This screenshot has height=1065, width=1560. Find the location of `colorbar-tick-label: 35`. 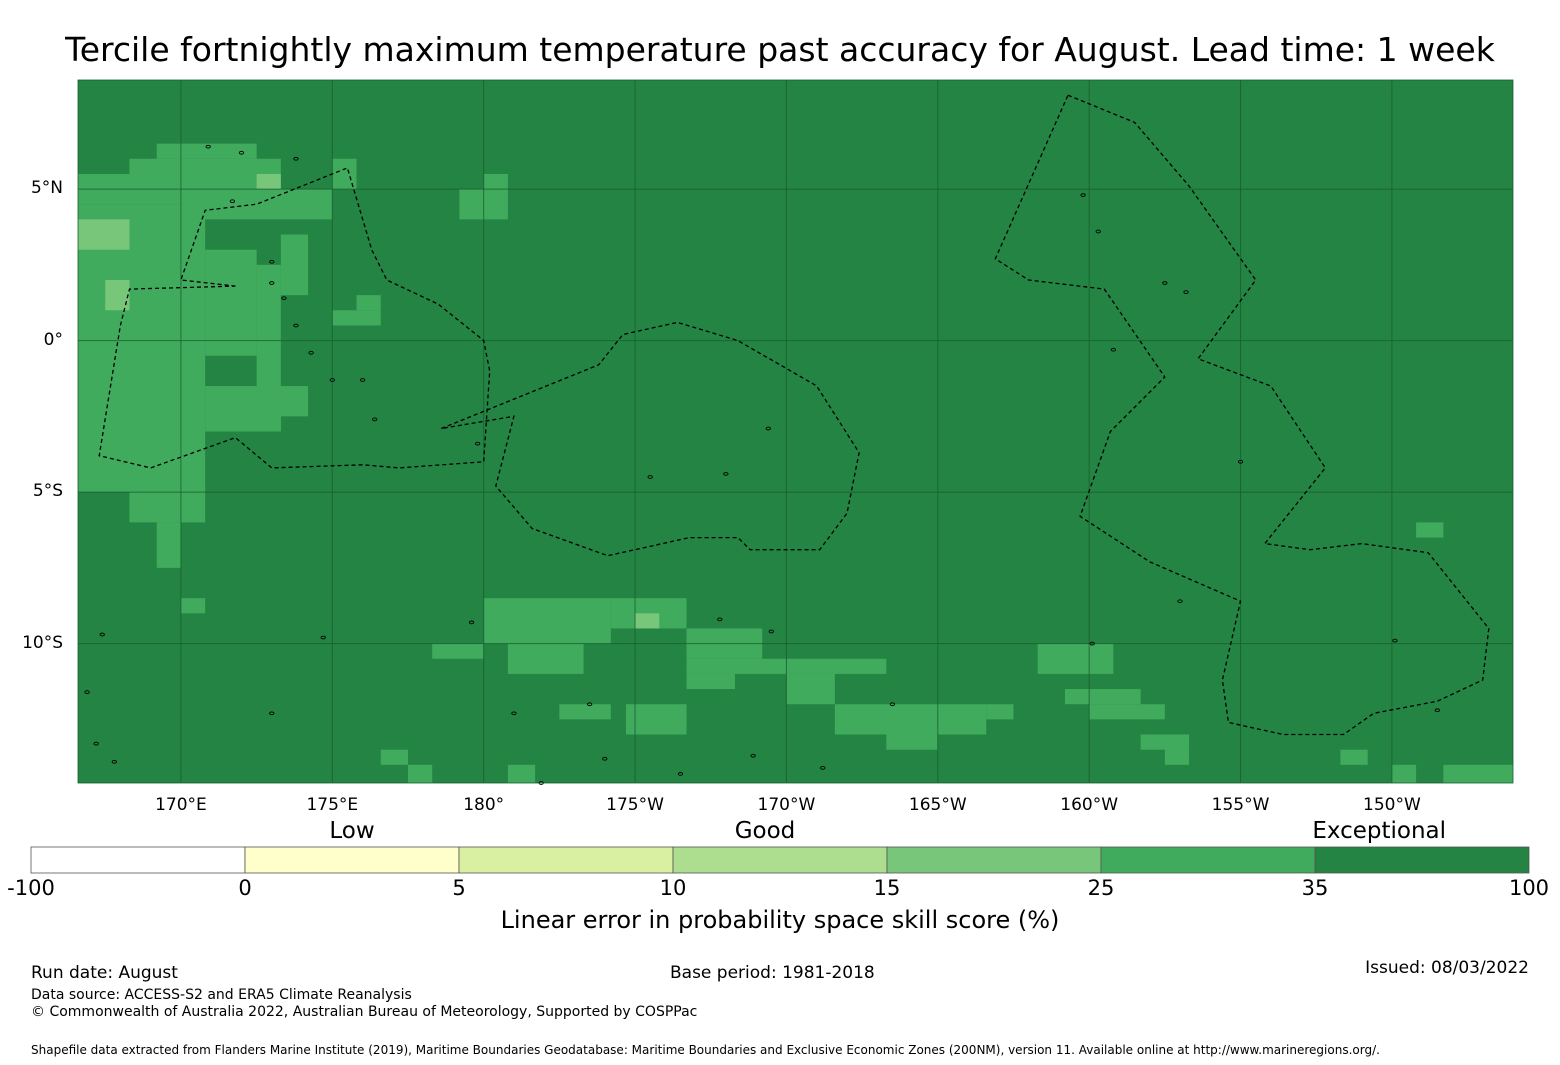

colorbar-tick-label: 35 is located at coordinates (1315, 888).